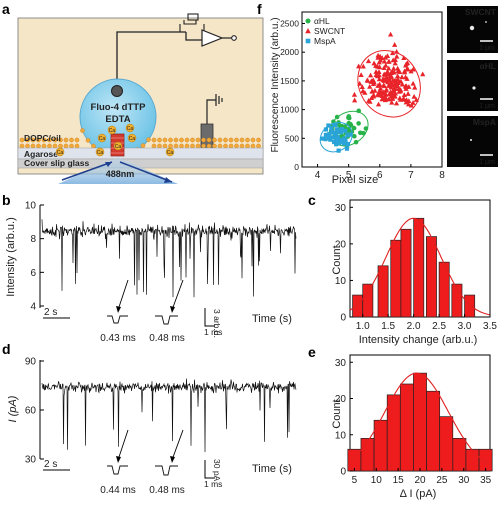 The width and height of the screenshot is (504, 509). I want to click on arrow-out-icon, so click(168, 180).